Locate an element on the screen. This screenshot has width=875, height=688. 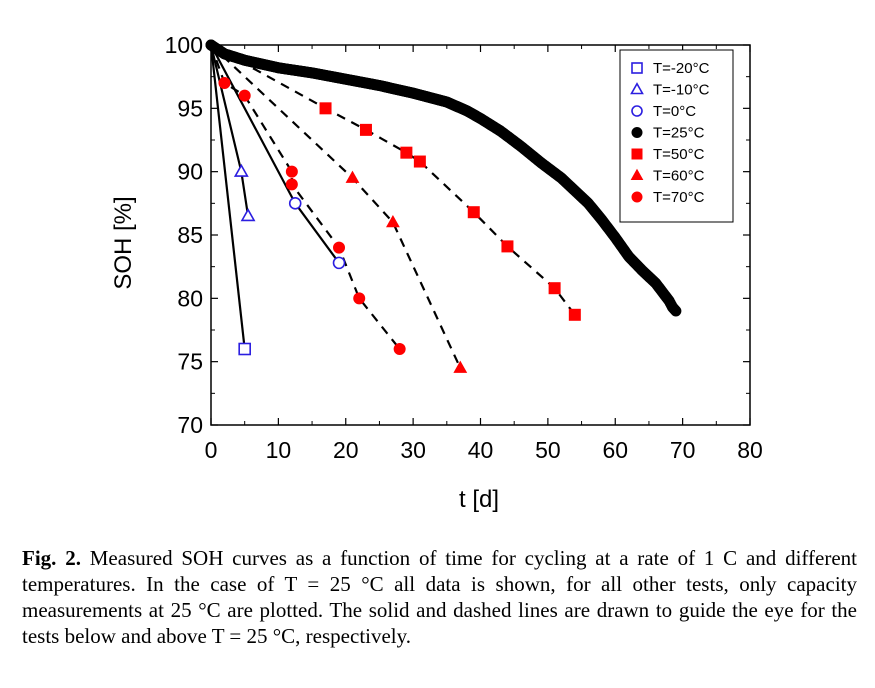
legend-marker-T=60°C is located at coordinates (637, 174).